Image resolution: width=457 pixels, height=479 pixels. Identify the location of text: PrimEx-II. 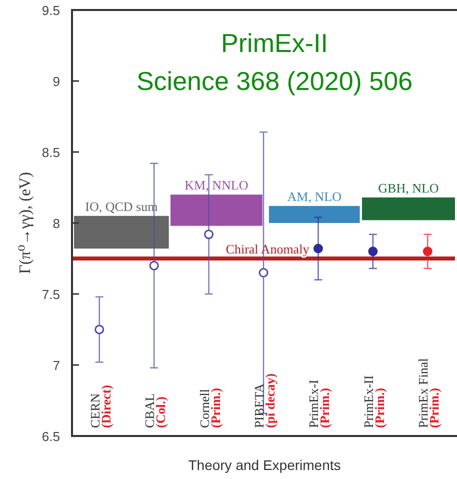
(274, 43).